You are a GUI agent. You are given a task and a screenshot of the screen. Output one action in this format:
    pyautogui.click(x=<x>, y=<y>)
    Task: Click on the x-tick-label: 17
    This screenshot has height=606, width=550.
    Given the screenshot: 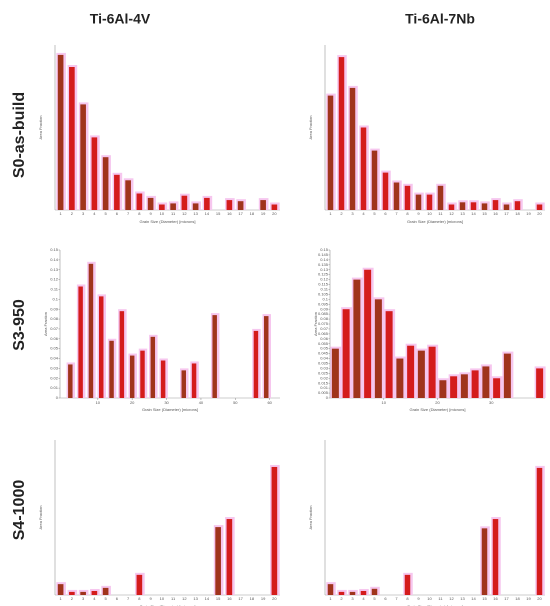 What is the action you would take?
    pyautogui.click(x=240, y=213)
    